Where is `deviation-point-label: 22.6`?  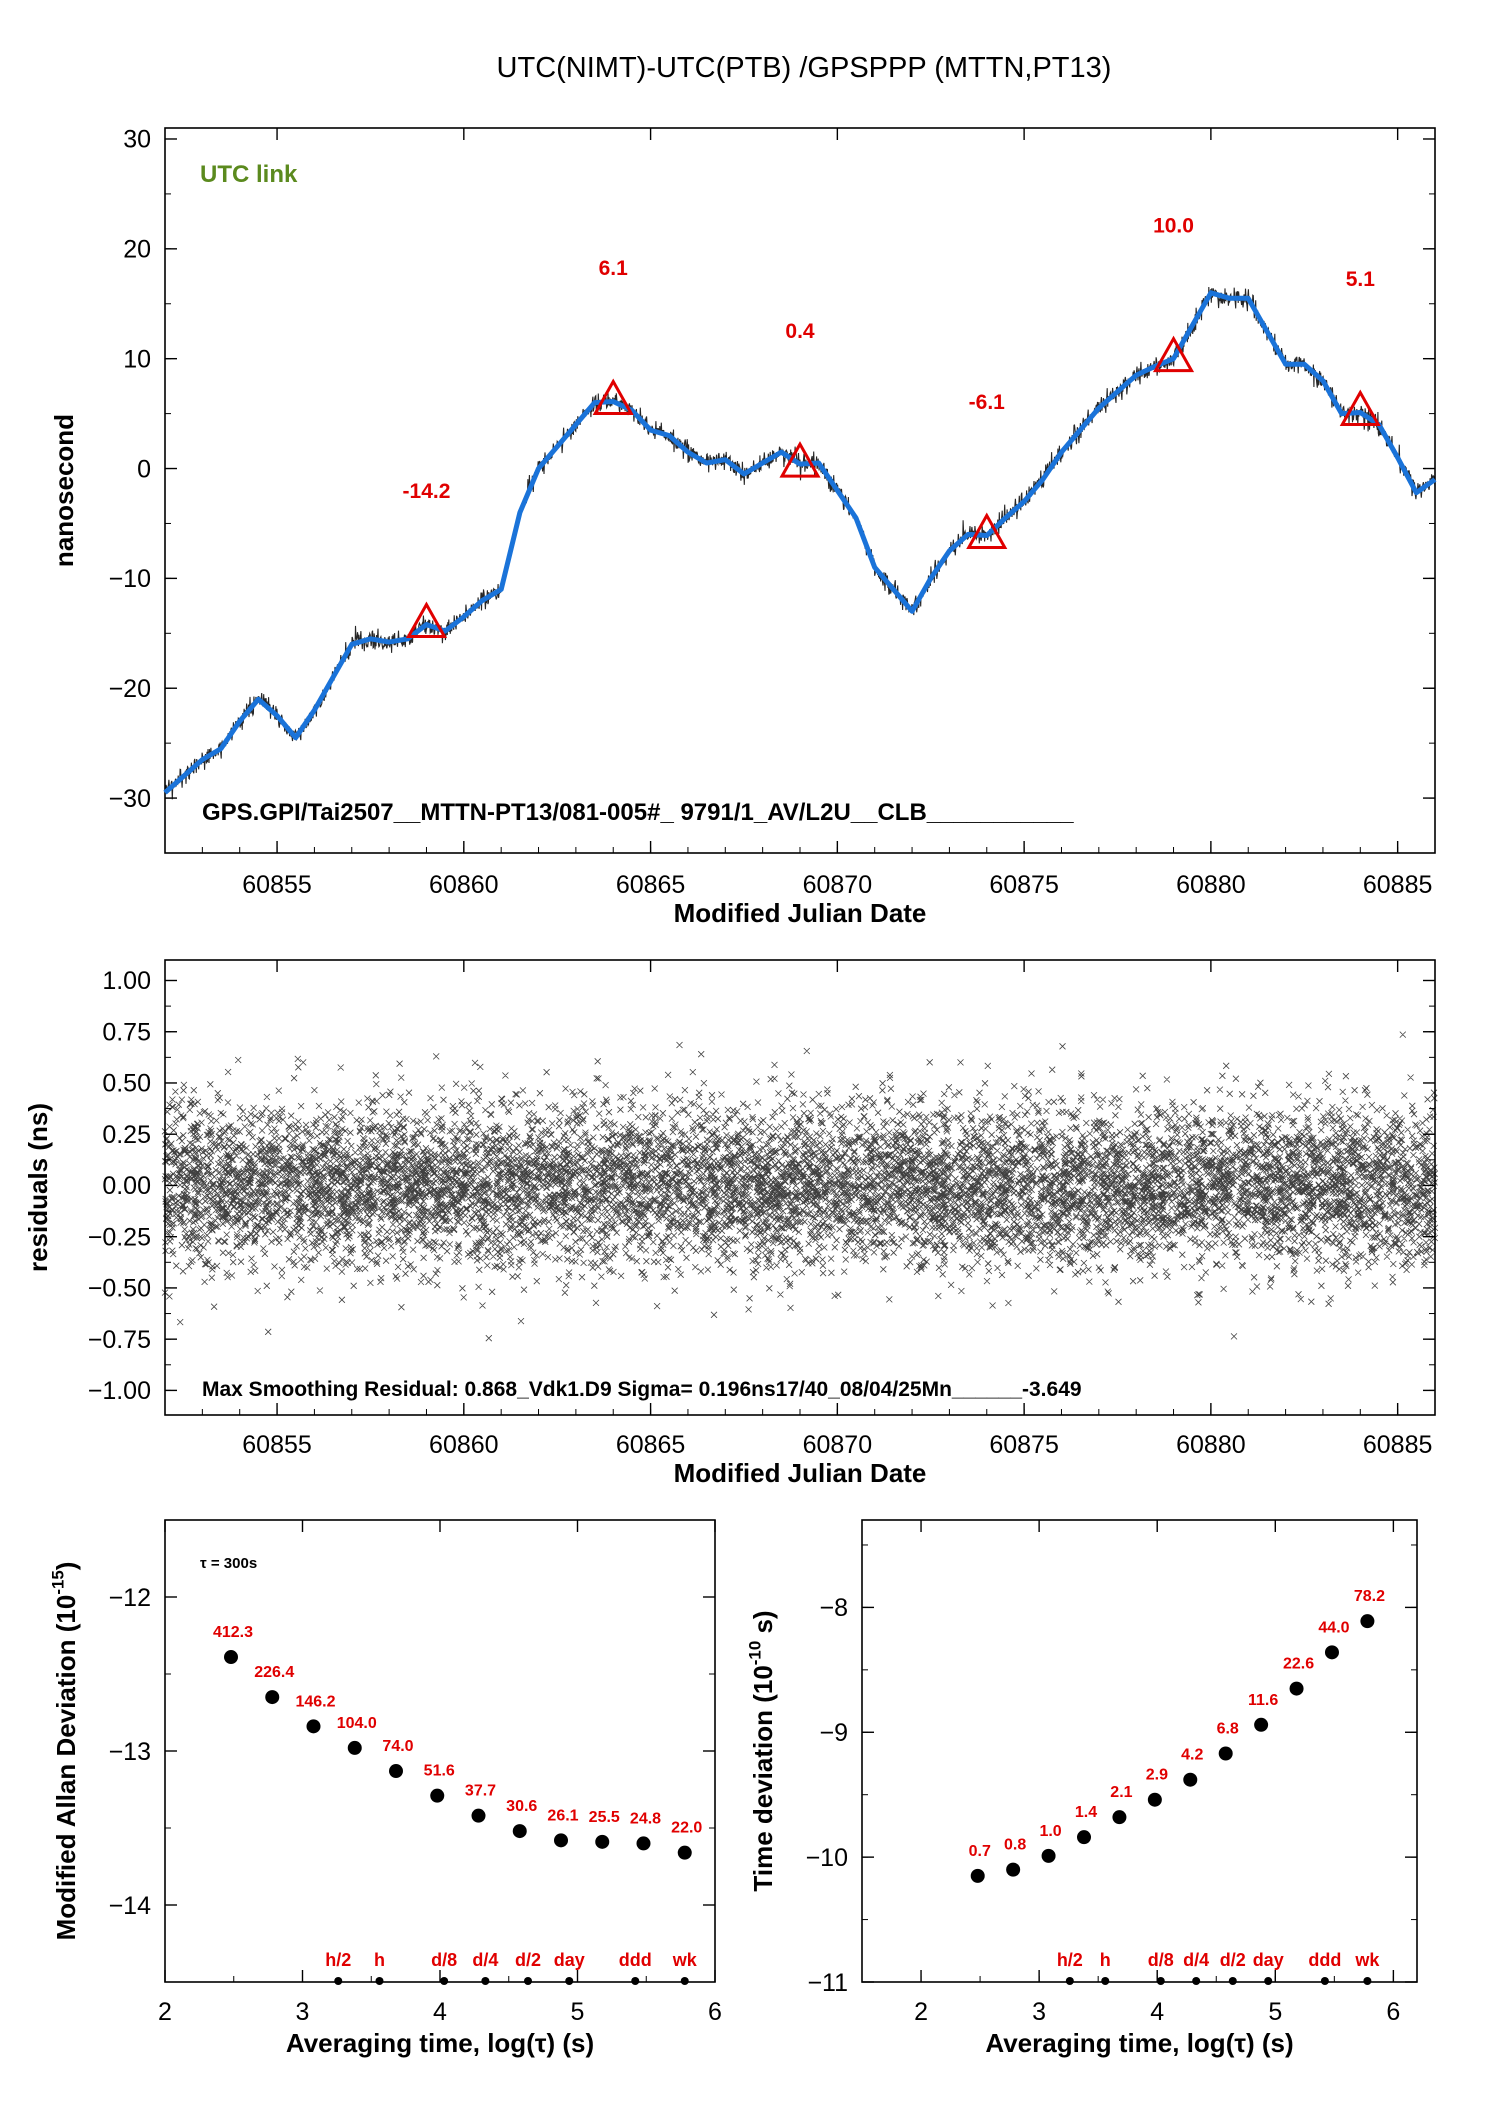 deviation-point-label: 22.6 is located at coordinates (1298, 1664).